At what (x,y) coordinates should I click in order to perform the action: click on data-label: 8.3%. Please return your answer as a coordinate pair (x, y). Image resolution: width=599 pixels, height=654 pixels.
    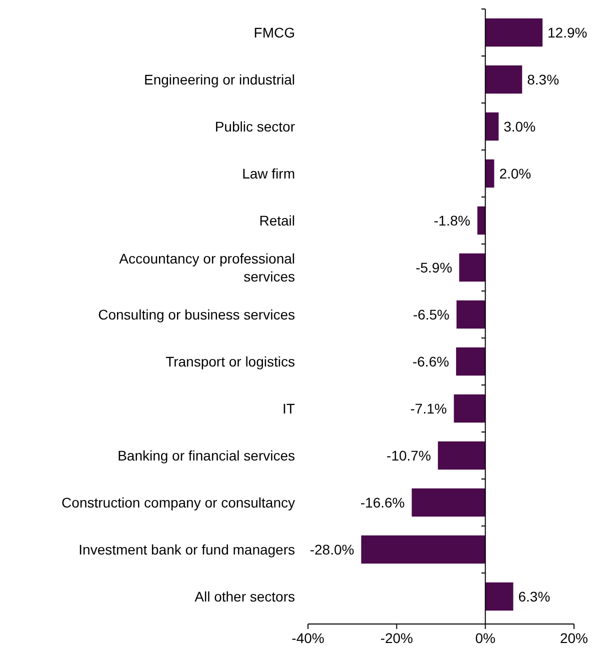
    Looking at the image, I should click on (543, 80).